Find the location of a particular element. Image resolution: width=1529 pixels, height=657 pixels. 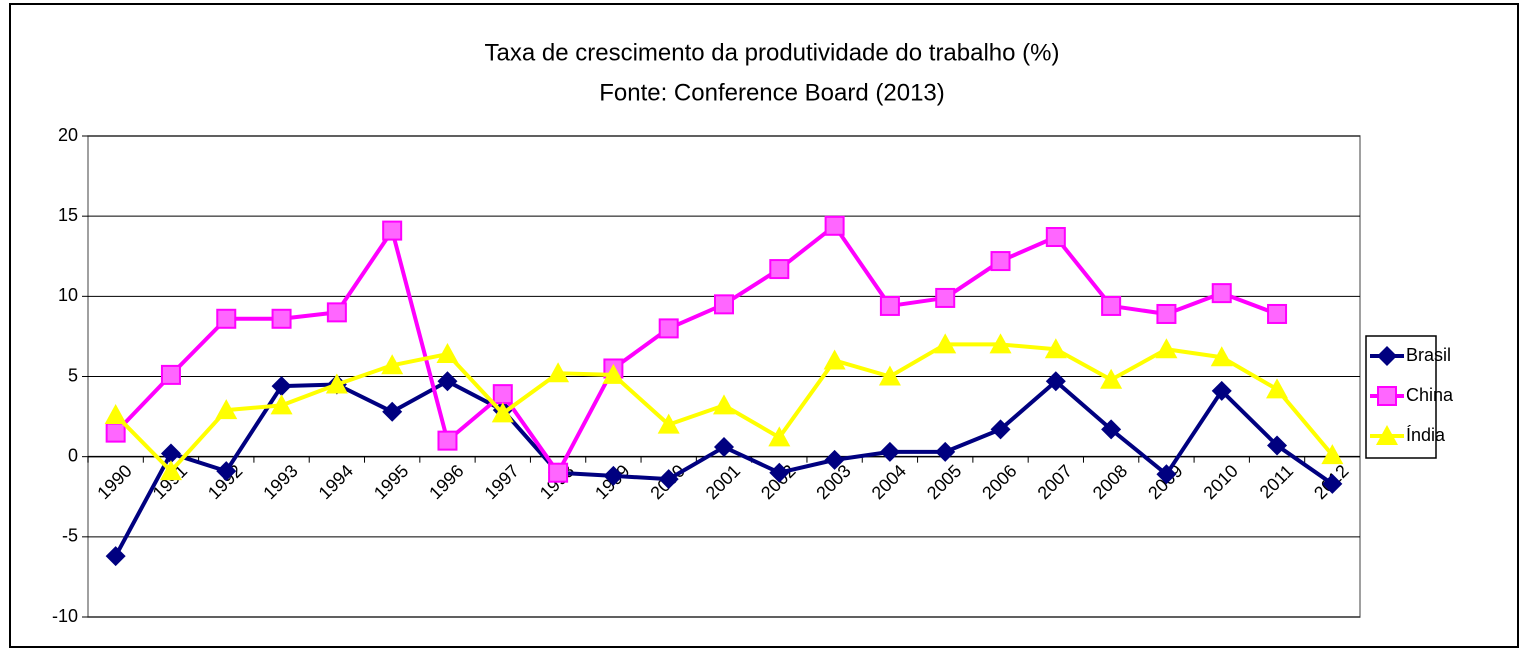

legend-label: China is located at coordinates (1430, 395).